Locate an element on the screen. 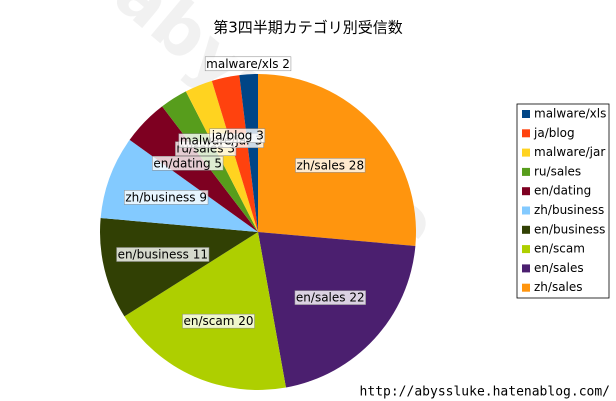  legend-label: malware/jar is located at coordinates (569, 152).